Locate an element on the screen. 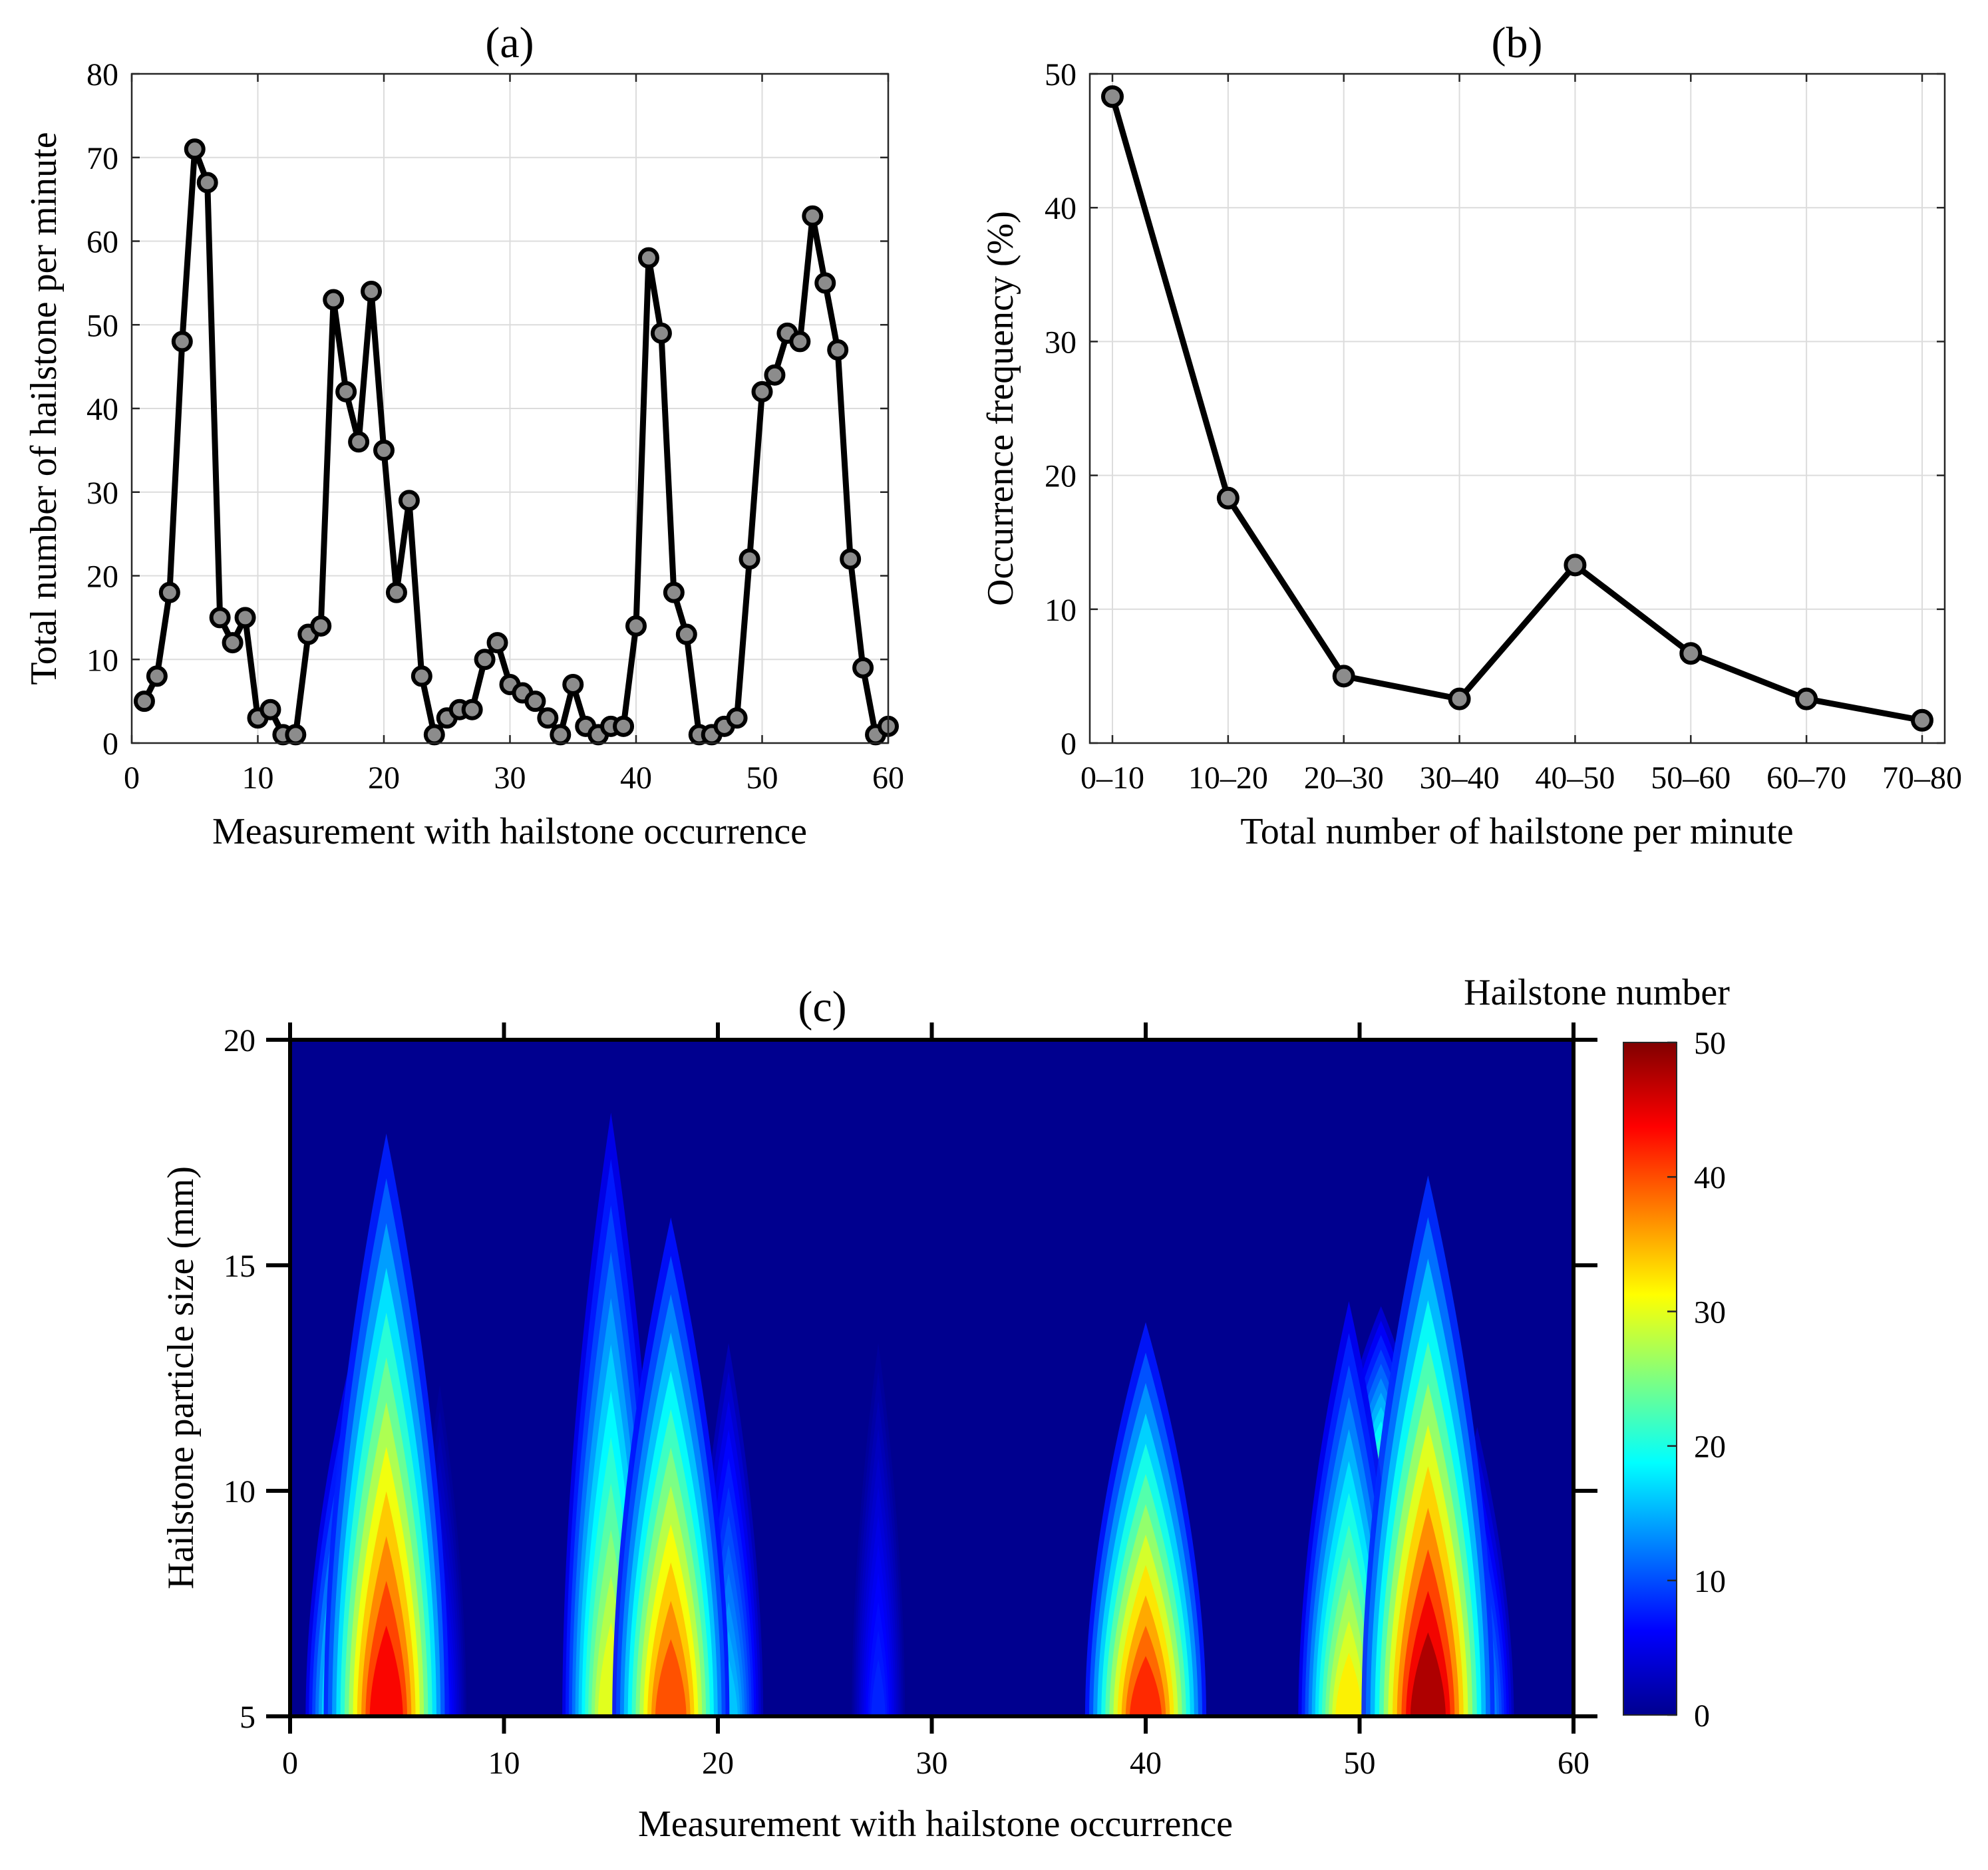 Image resolution: width=1988 pixels, height=1870 pixels. panel-a-title: (a) is located at coordinates (509, 43).